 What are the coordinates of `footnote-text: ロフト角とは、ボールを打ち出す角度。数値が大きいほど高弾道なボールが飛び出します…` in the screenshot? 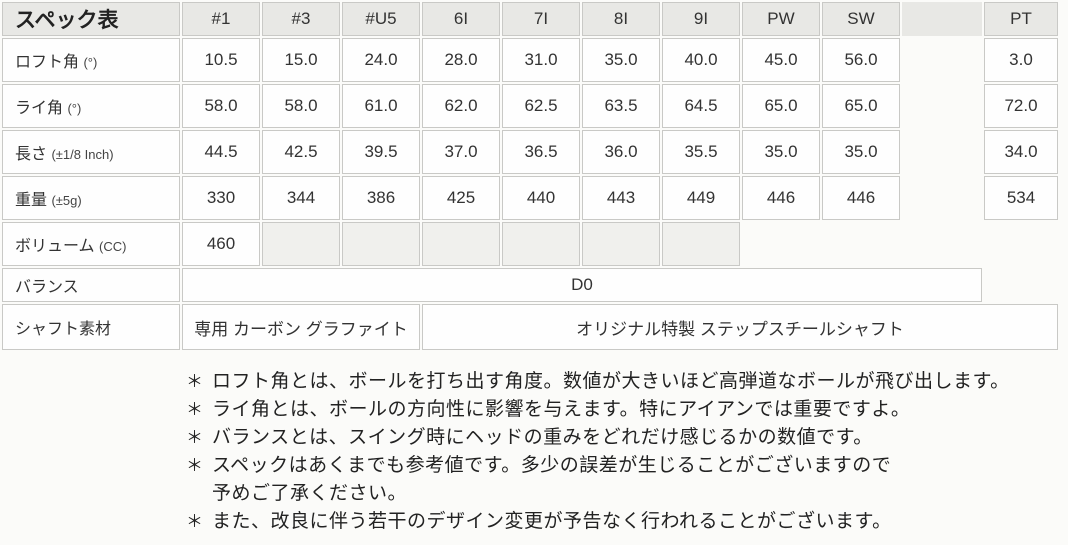 It's located at (611, 381).